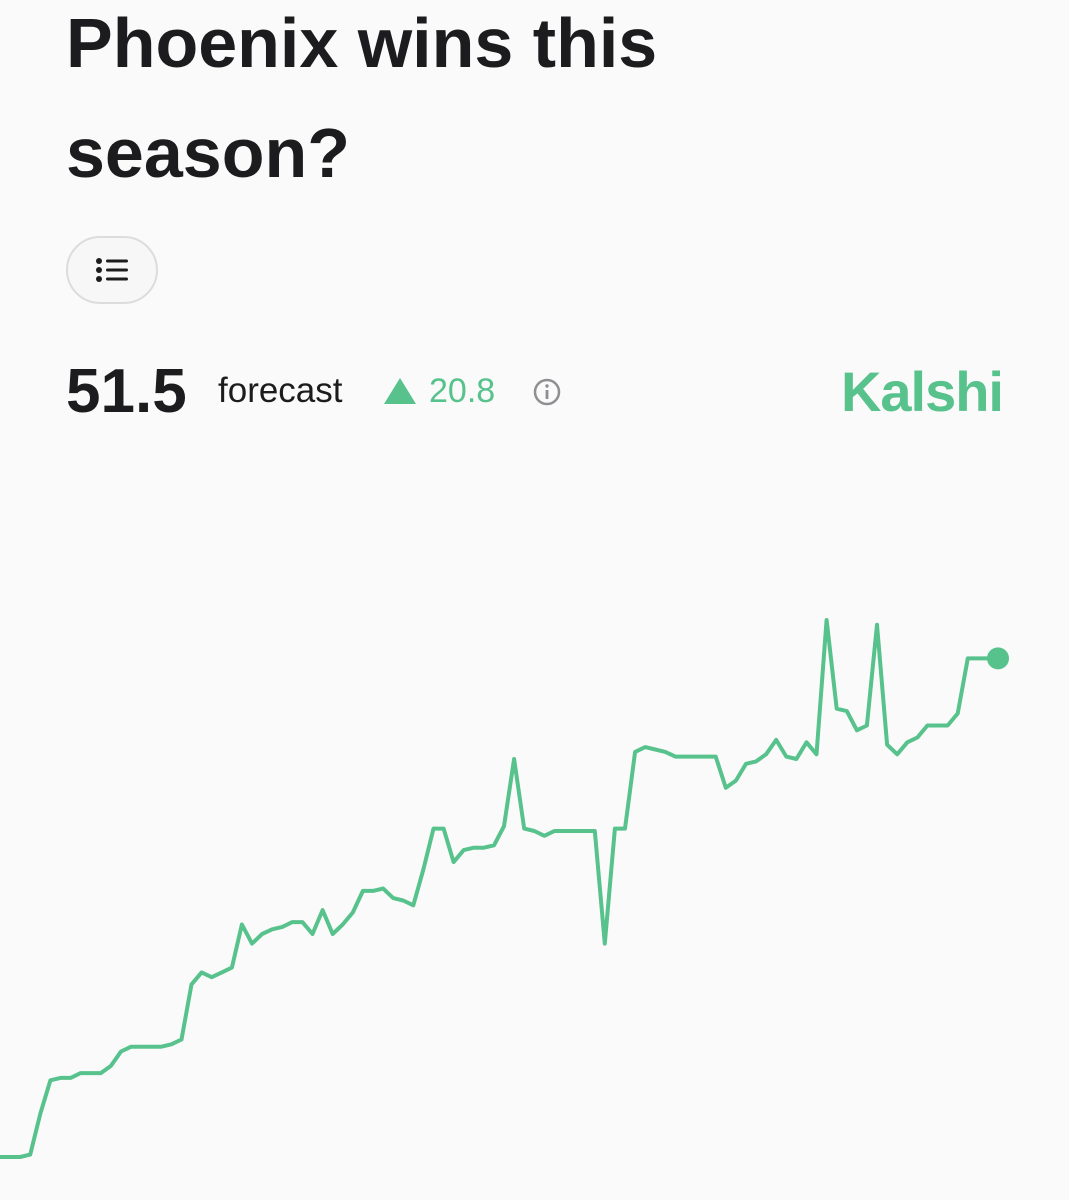  What do you see at coordinates (400, 391) in the screenshot?
I see `up-triangle` at bounding box center [400, 391].